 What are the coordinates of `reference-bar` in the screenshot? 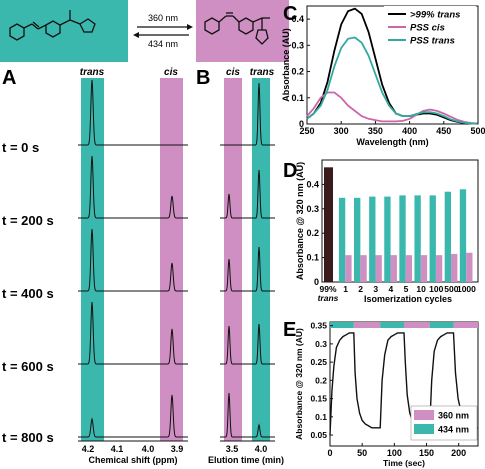 It's located at (328, 224).